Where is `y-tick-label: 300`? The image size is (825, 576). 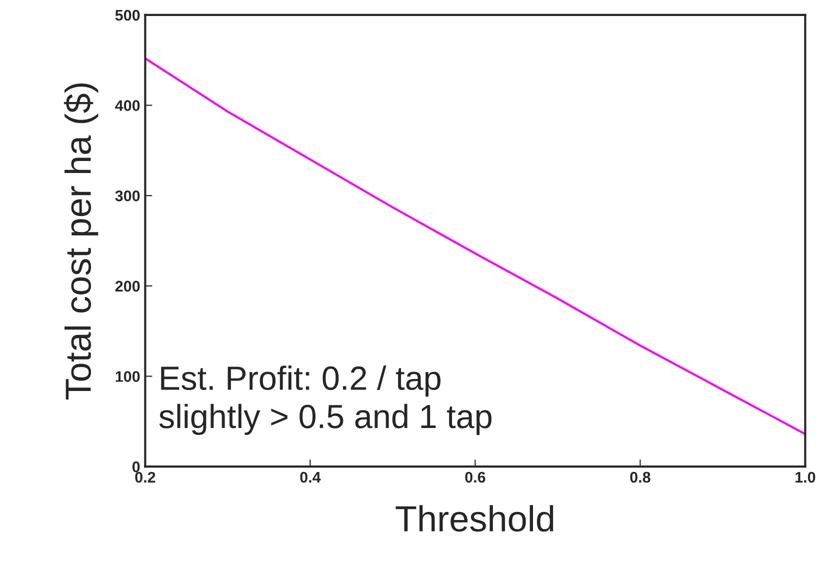 y-tick-label: 300 is located at coordinates (127, 196).